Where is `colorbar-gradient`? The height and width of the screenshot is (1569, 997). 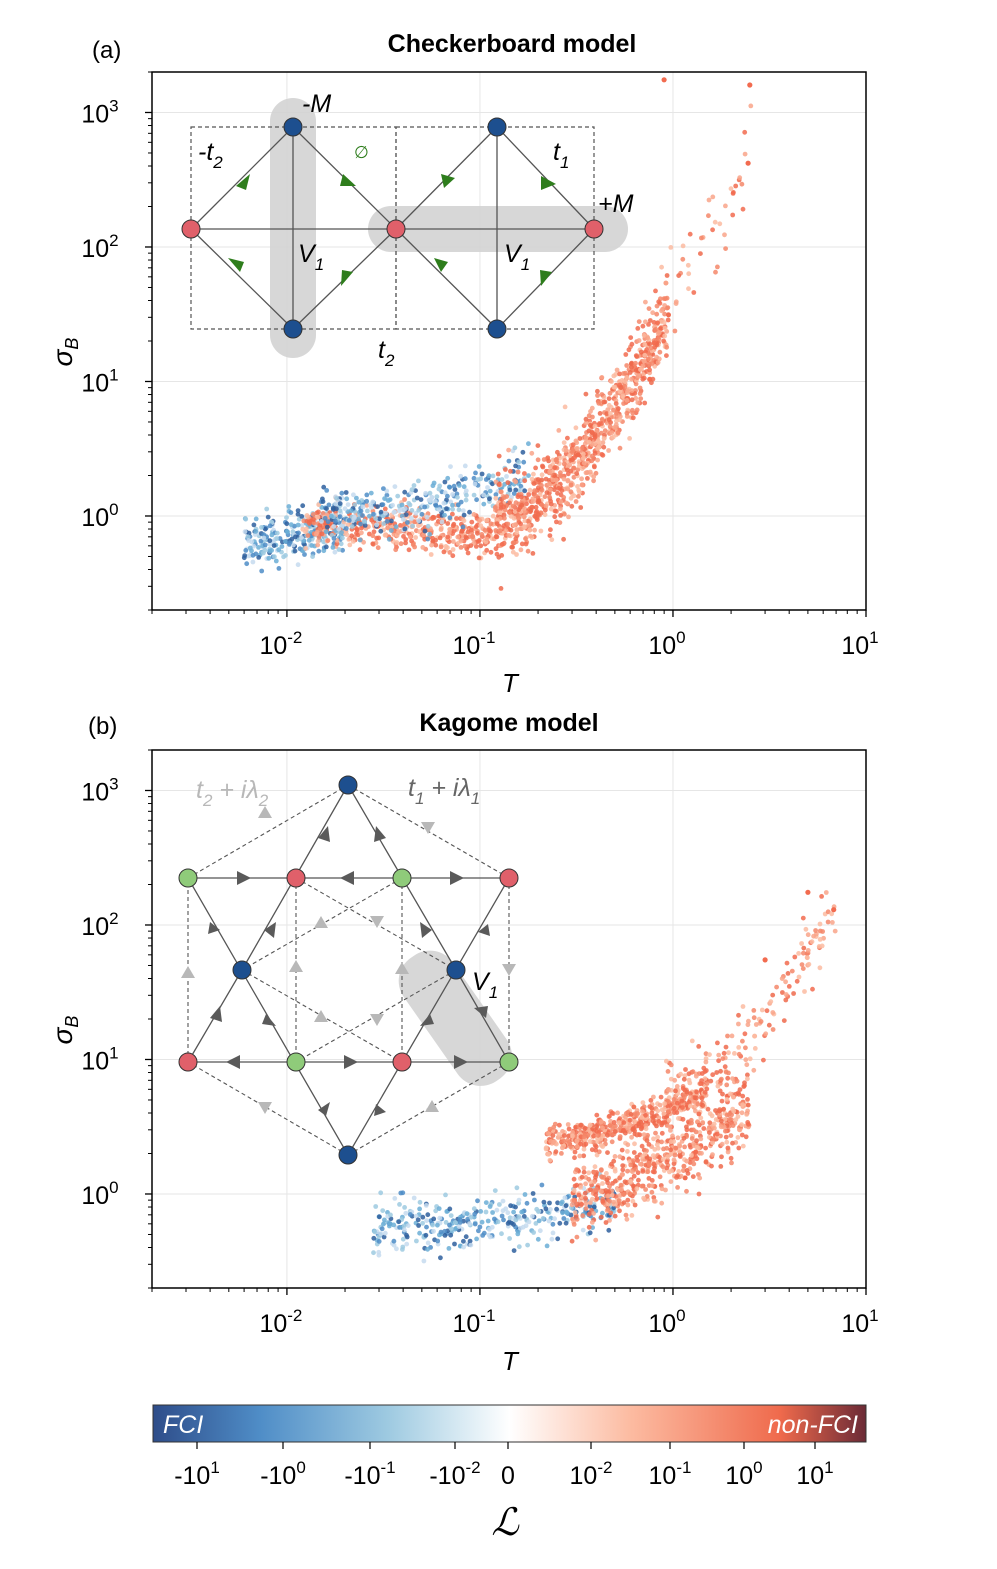 colorbar-gradient is located at coordinates (509, 1423).